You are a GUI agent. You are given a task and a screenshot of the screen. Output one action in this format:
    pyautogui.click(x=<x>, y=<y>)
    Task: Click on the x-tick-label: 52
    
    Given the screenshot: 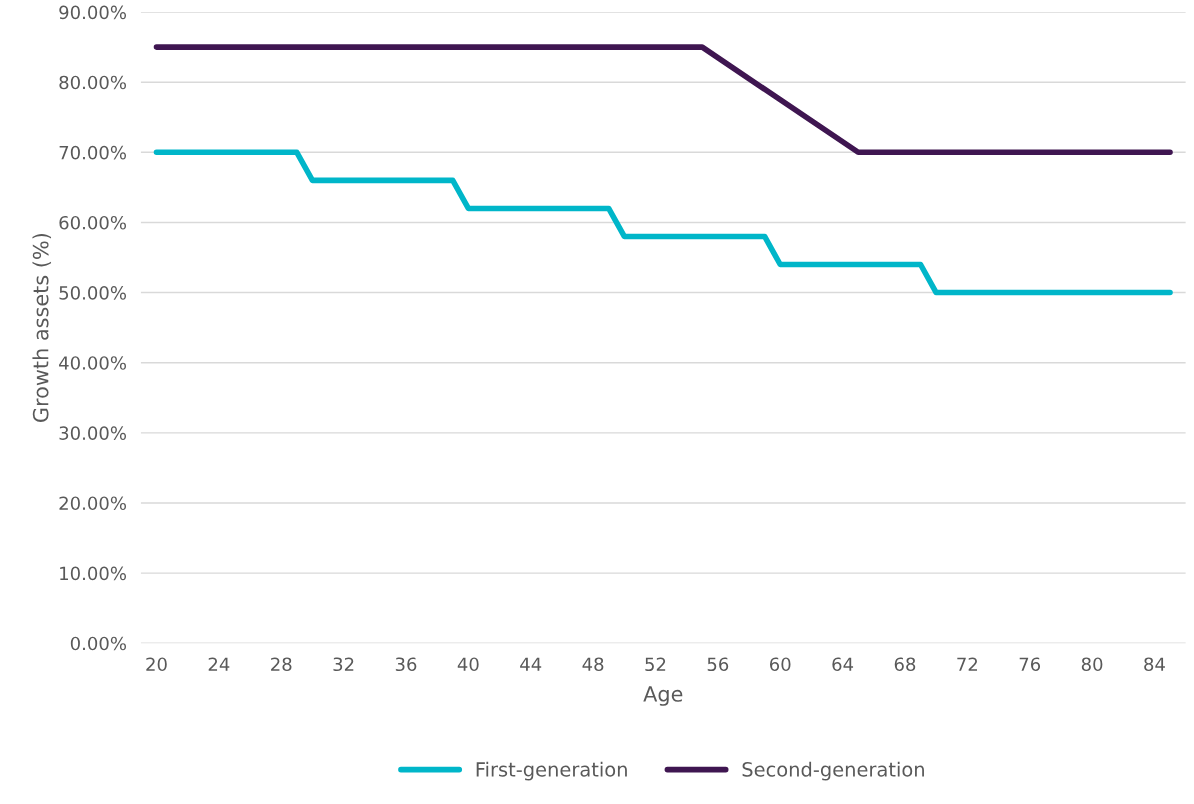 What is the action you would take?
    pyautogui.click(x=655, y=664)
    